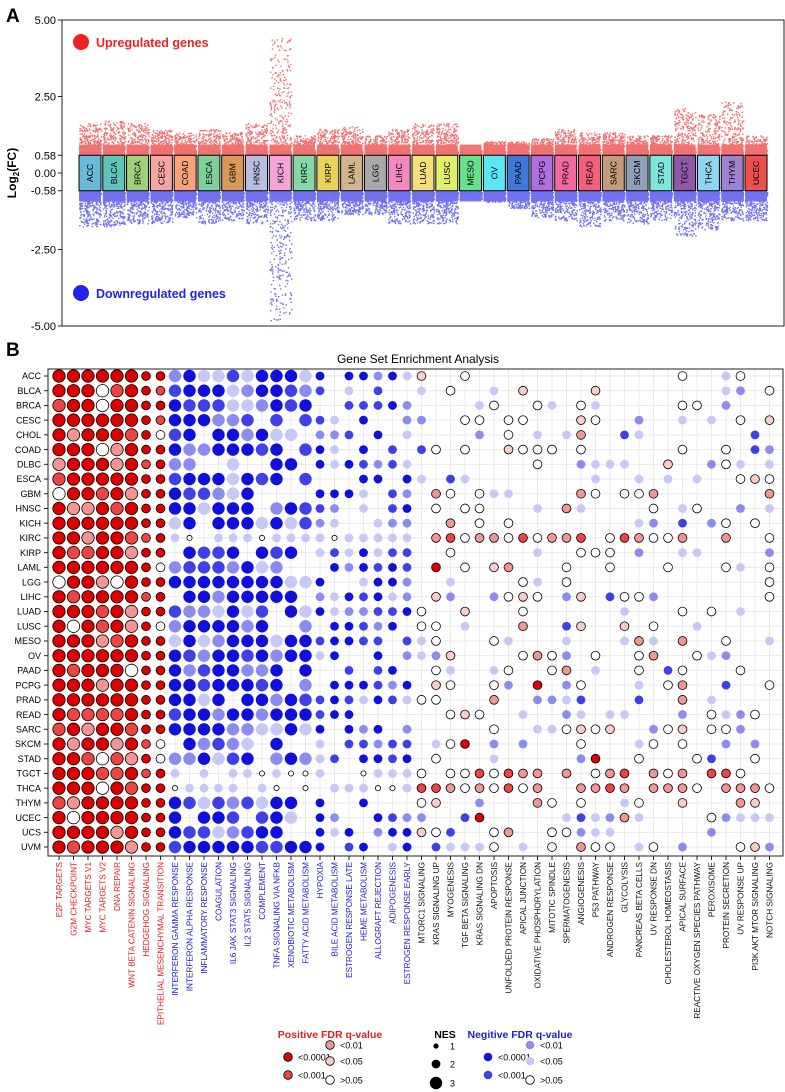 The image size is (785, 1092). I want to click on category-box-laml: LAML, so click(352, 173).